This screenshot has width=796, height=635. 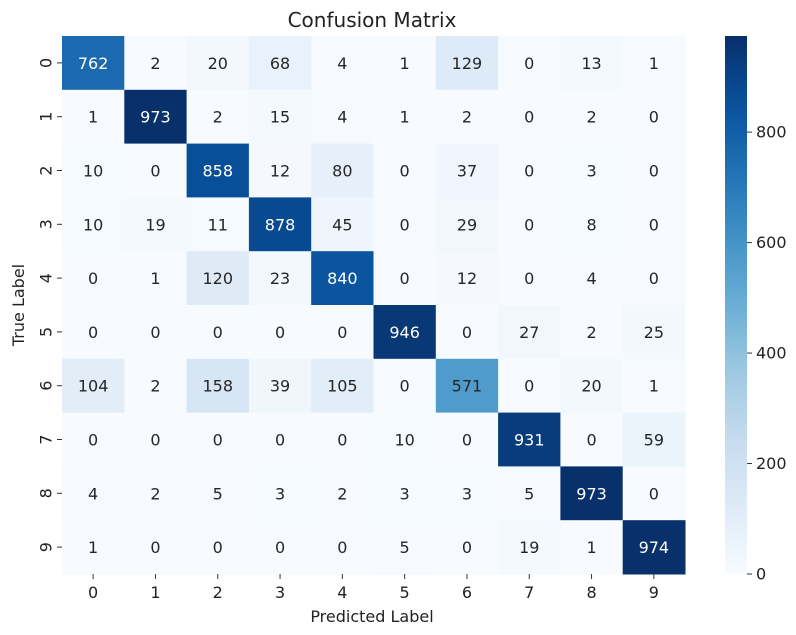 I want to click on colorbar-tick-label: 400, so click(x=771, y=353).